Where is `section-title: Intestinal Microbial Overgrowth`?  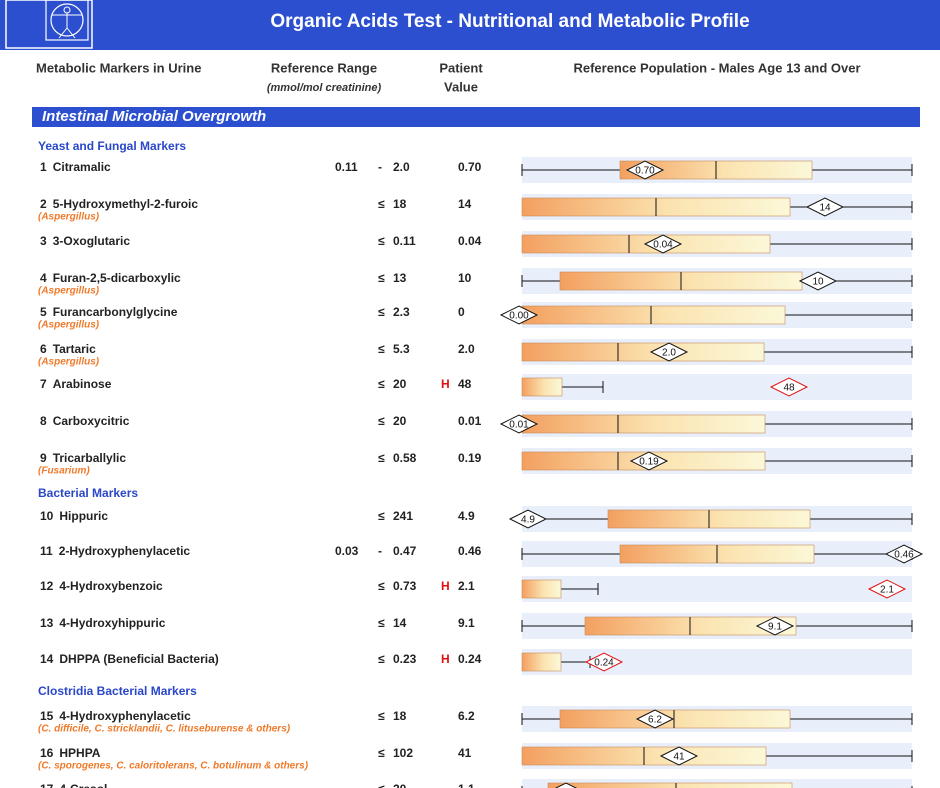
section-title: Intestinal Microbial Overgrowth is located at coordinates (154, 116).